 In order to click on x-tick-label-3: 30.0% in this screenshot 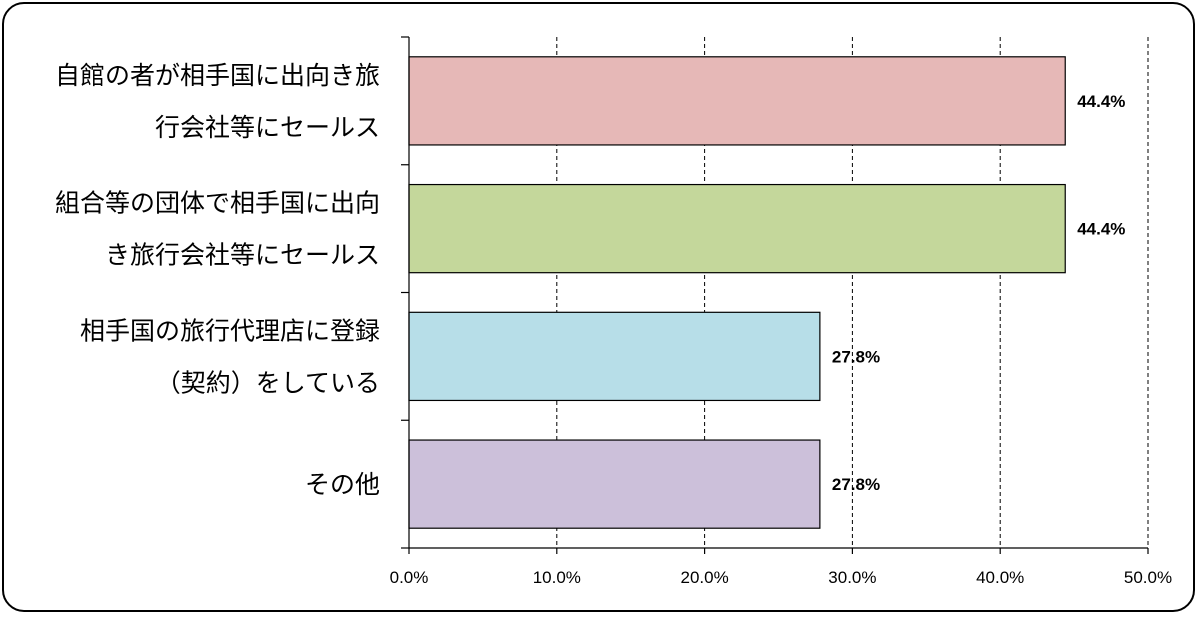, I will do `click(852, 577)`.